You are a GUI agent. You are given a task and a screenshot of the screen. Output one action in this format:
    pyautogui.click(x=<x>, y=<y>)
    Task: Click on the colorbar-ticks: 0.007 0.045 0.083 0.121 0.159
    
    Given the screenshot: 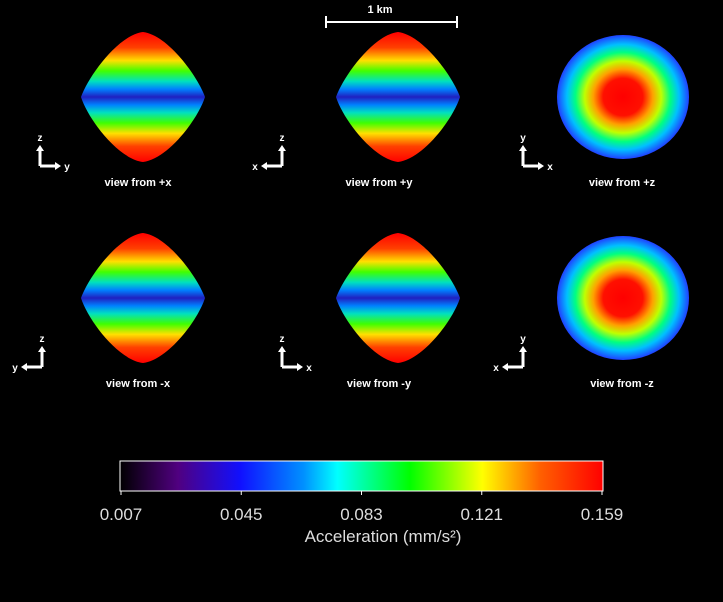 What is the action you would take?
    pyautogui.click(x=362, y=507)
    